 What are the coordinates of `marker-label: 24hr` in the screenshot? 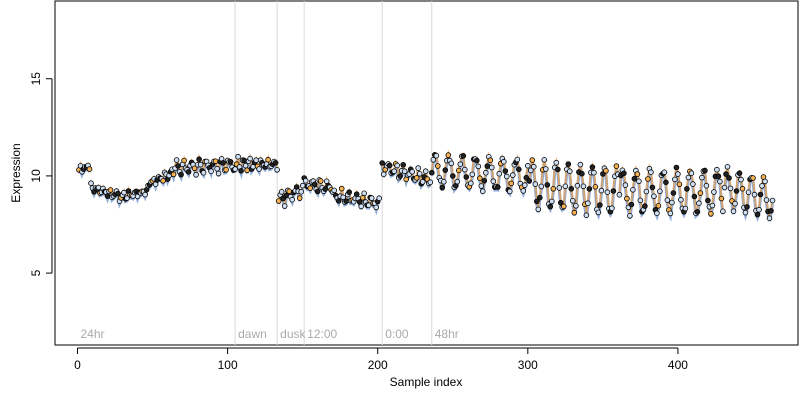 It's located at (93, 334).